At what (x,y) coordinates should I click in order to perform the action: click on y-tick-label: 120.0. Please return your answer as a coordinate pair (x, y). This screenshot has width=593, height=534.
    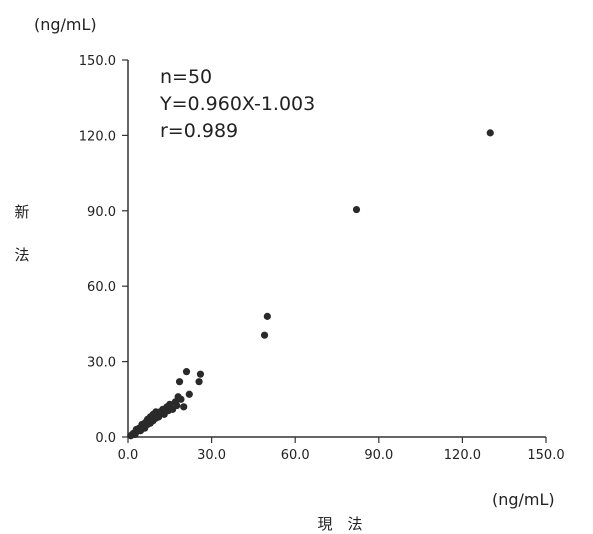
    Looking at the image, I should click on (97, 136).